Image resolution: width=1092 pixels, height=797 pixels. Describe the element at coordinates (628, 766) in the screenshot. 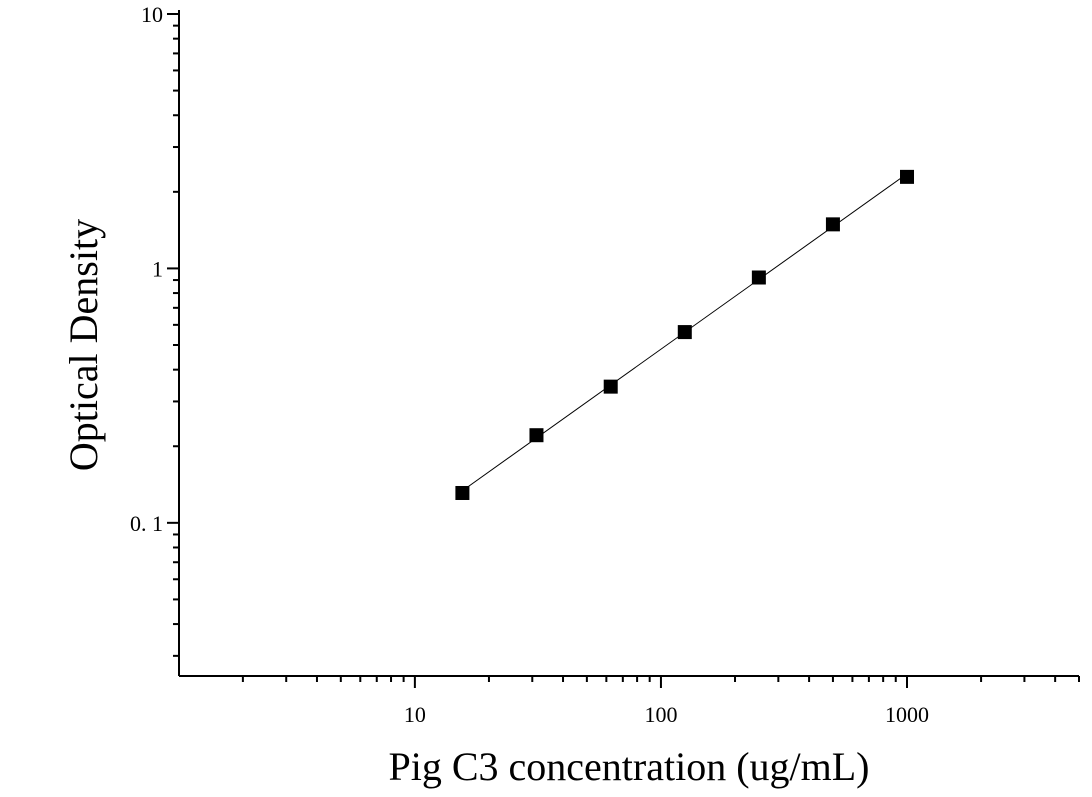

I see `x-axis-title: Pig C3 concentration (ug/mL)` at that location.